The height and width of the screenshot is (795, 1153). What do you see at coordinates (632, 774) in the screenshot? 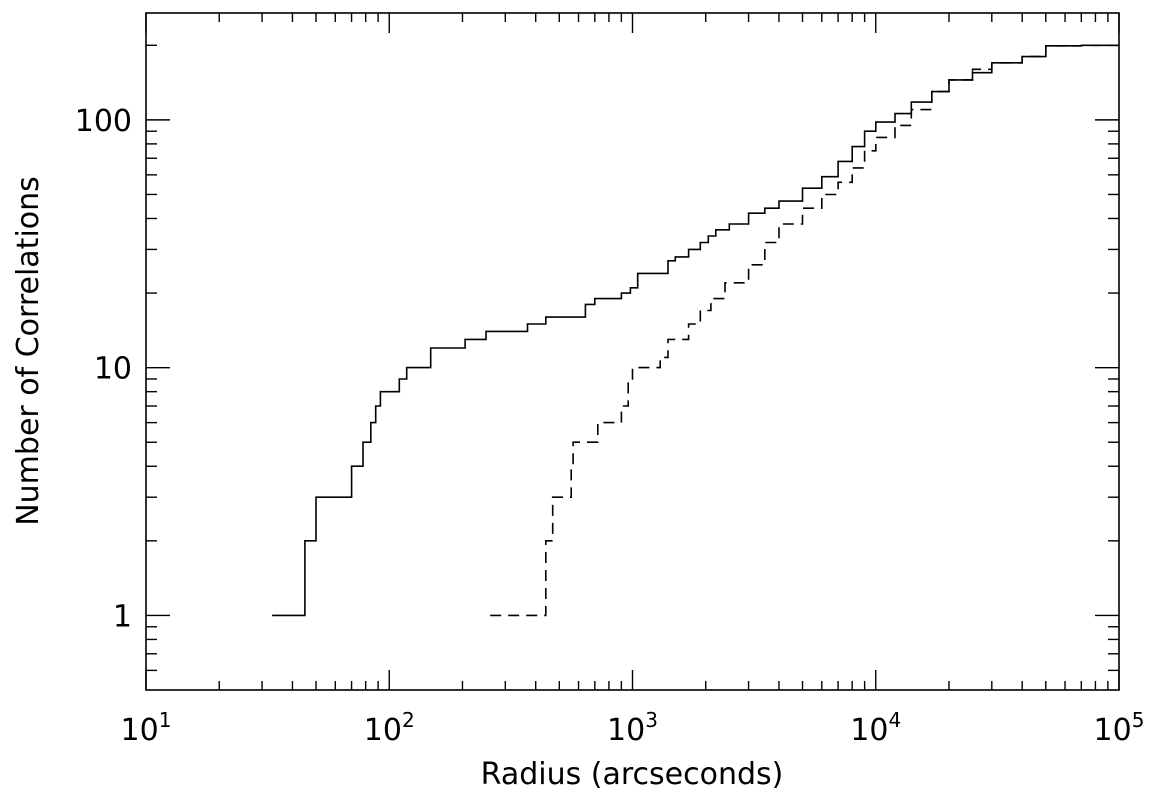
I see `x-axis-title: Radius (arcseconds)` at bounding box center [632, 774].